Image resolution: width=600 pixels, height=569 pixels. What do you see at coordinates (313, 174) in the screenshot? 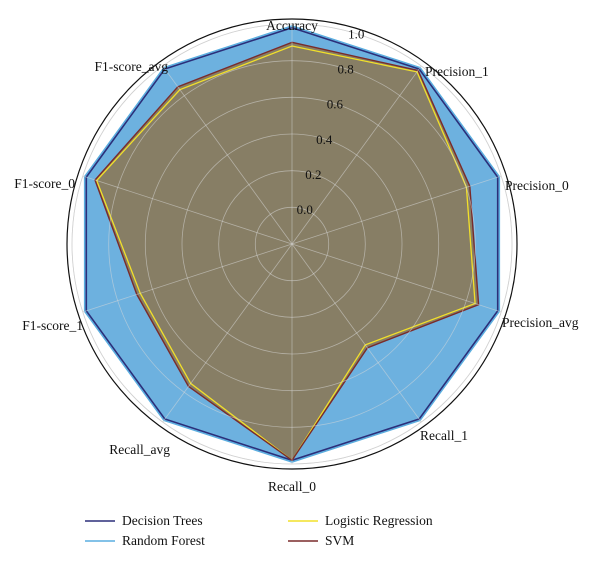
I see `radial-tick-label-1: 0.2` at bounding box center [313, 174].